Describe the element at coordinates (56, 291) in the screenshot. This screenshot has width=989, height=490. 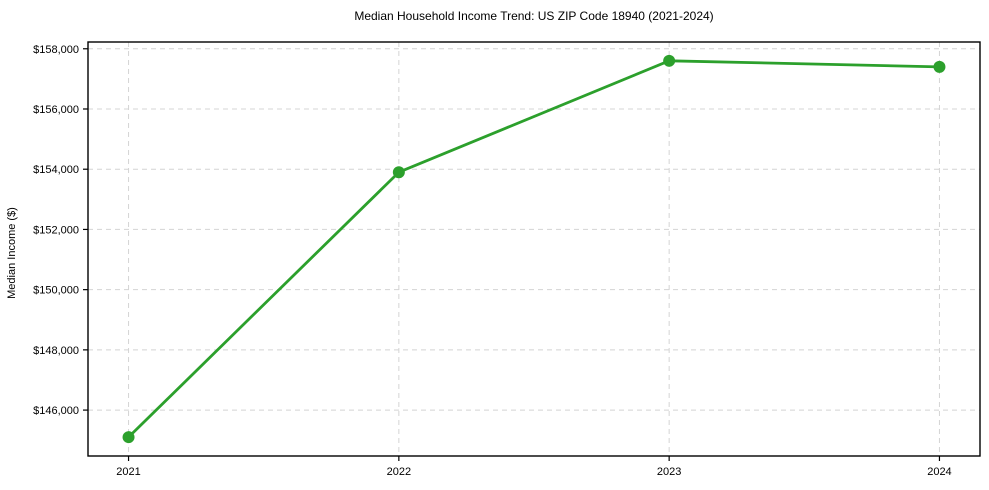
I see `y-tick-label: $150,000` at that location.